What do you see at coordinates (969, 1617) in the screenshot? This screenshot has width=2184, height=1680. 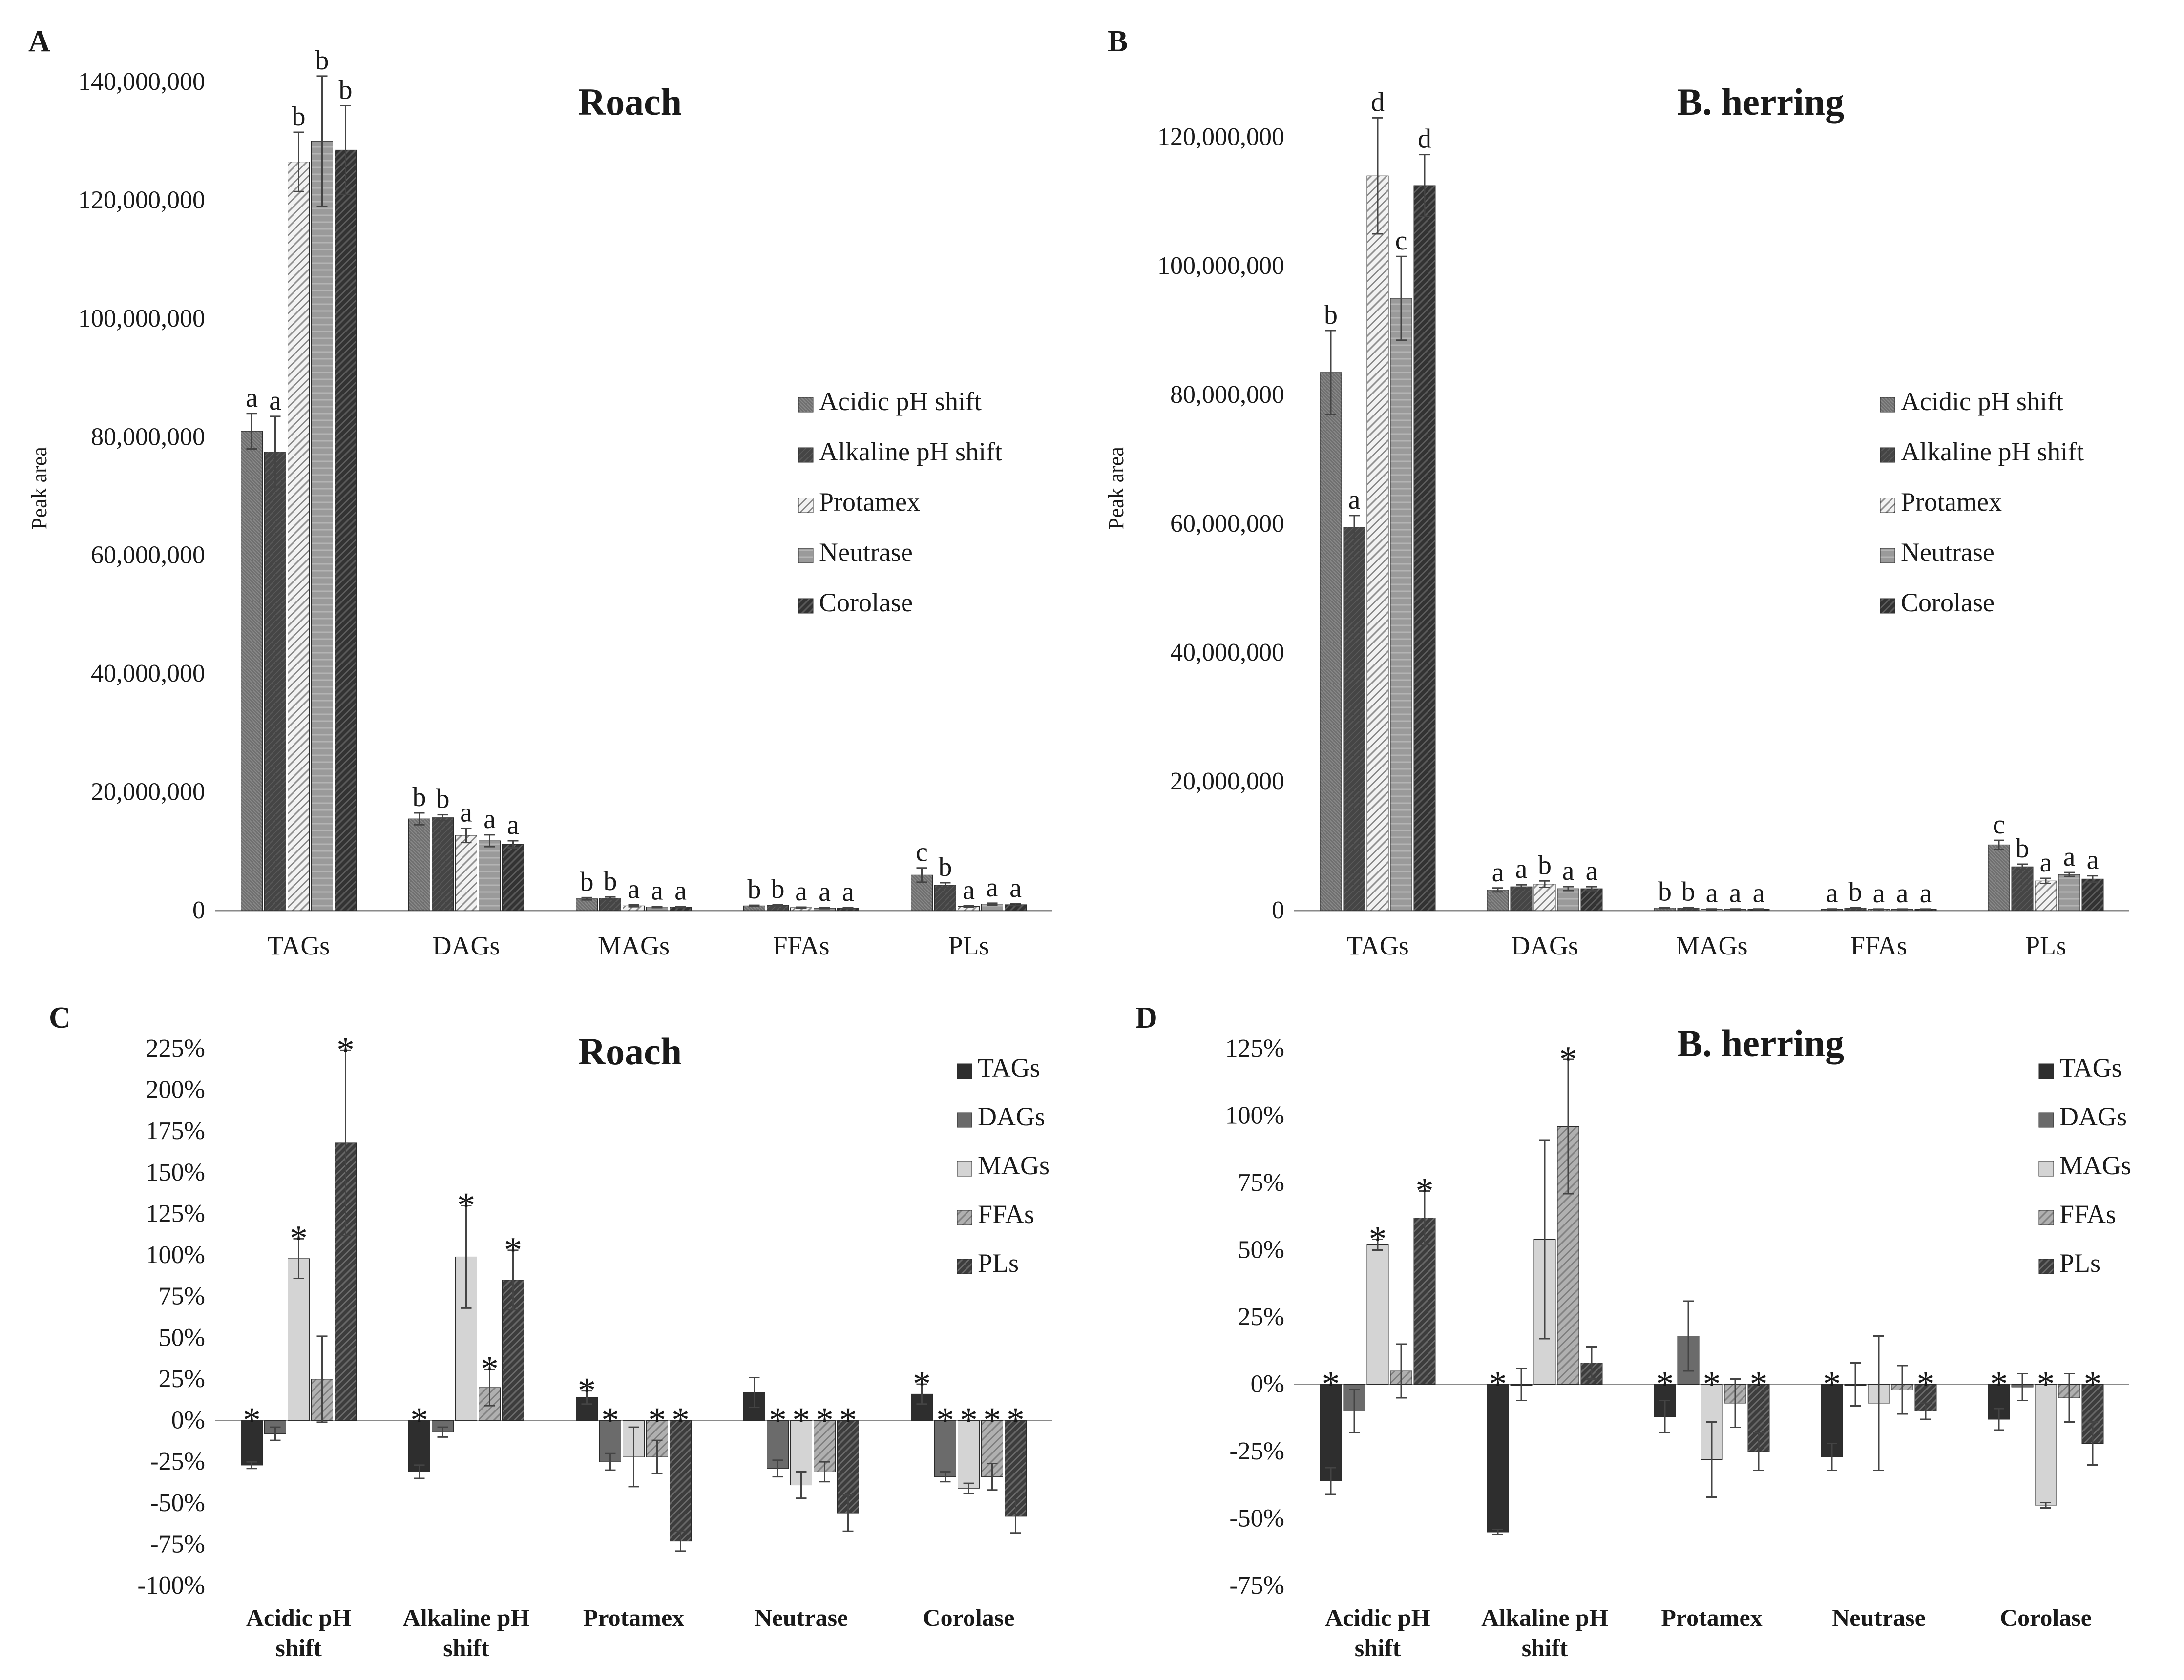 I see `x-tick-label: Corolase` at bounding box center [969, 1617].